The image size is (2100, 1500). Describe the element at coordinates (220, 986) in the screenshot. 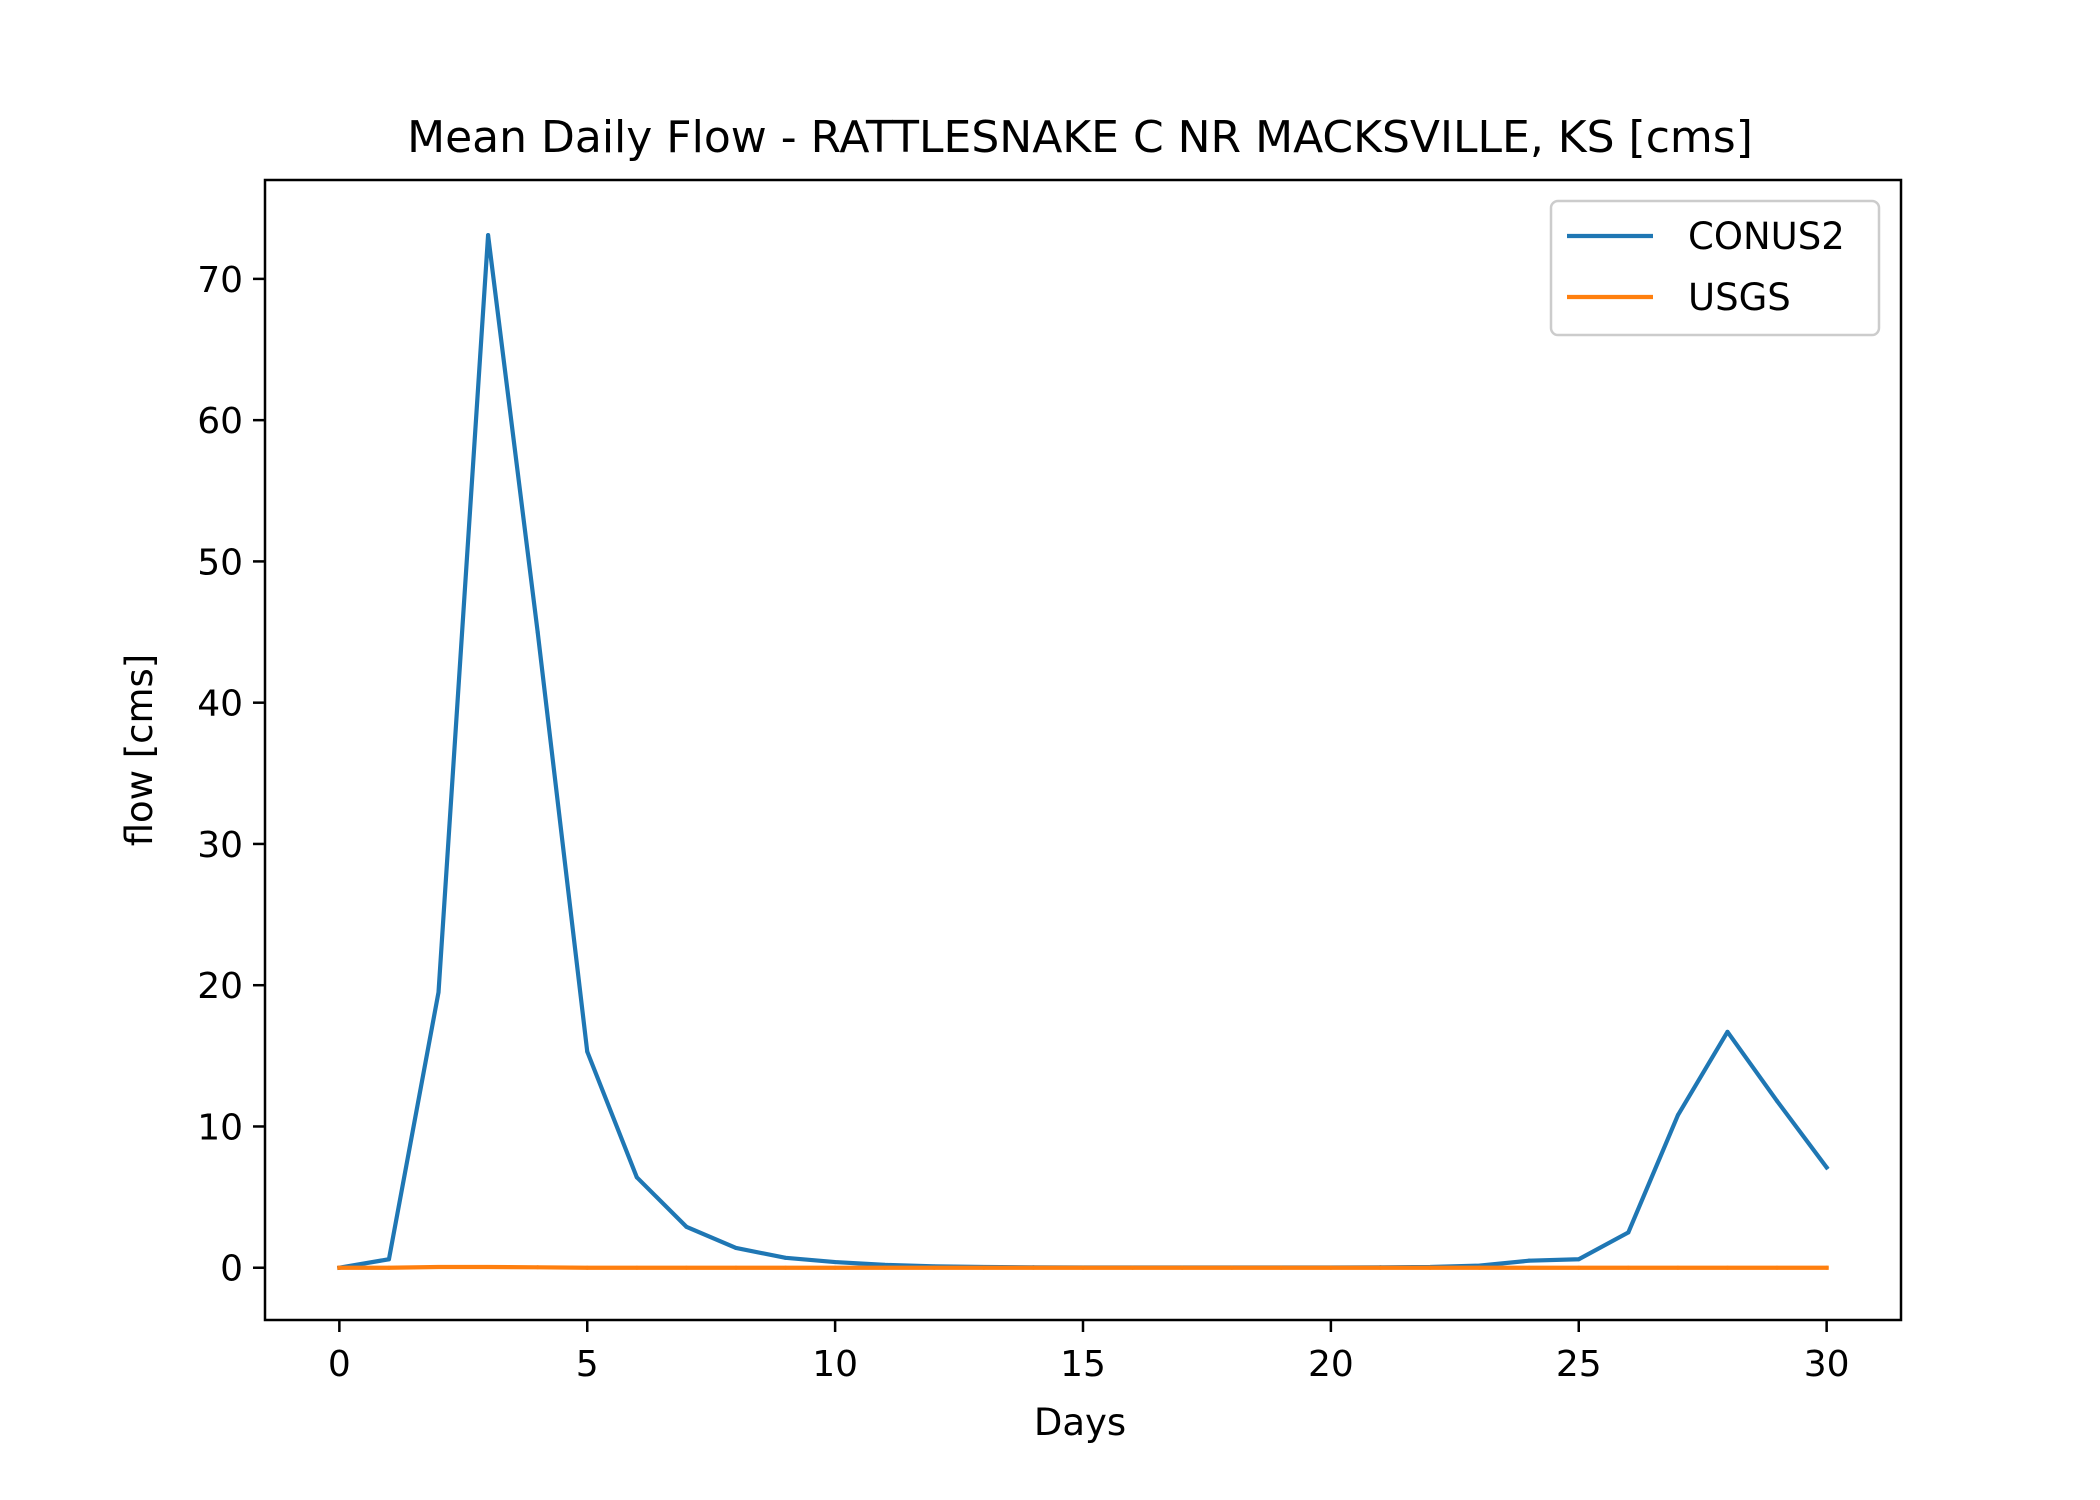

I see `y-tick-label: 20` at that location.